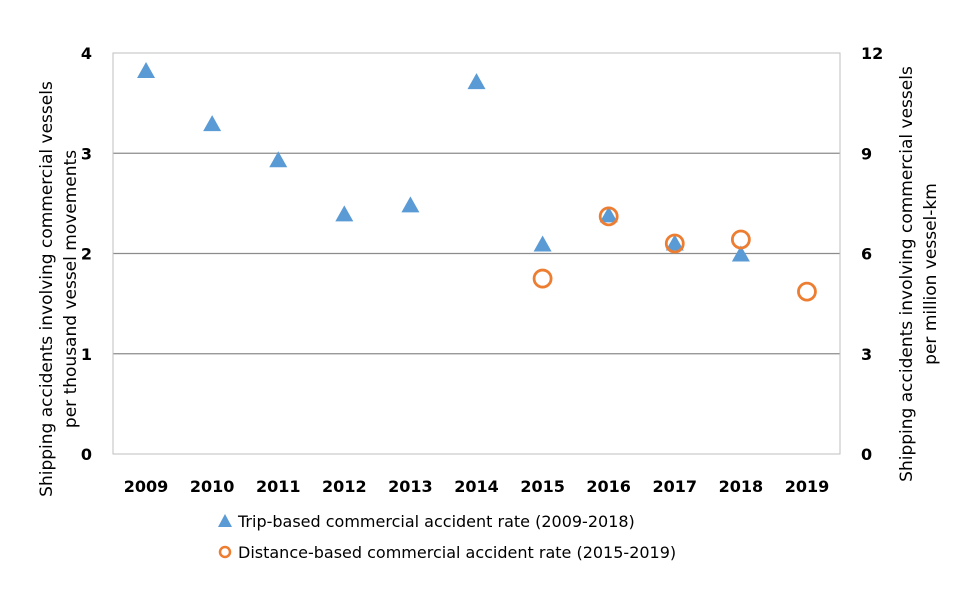 Image resolution: width=974 pixels, height=591 pixels. I want to click on legend-triangle-marker, so click(225, 520).